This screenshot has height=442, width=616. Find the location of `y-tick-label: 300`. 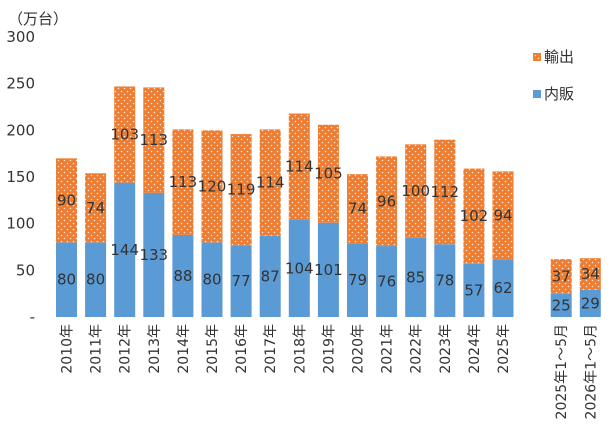

y-tick-label: 300 is located at coordinates (20, 37).